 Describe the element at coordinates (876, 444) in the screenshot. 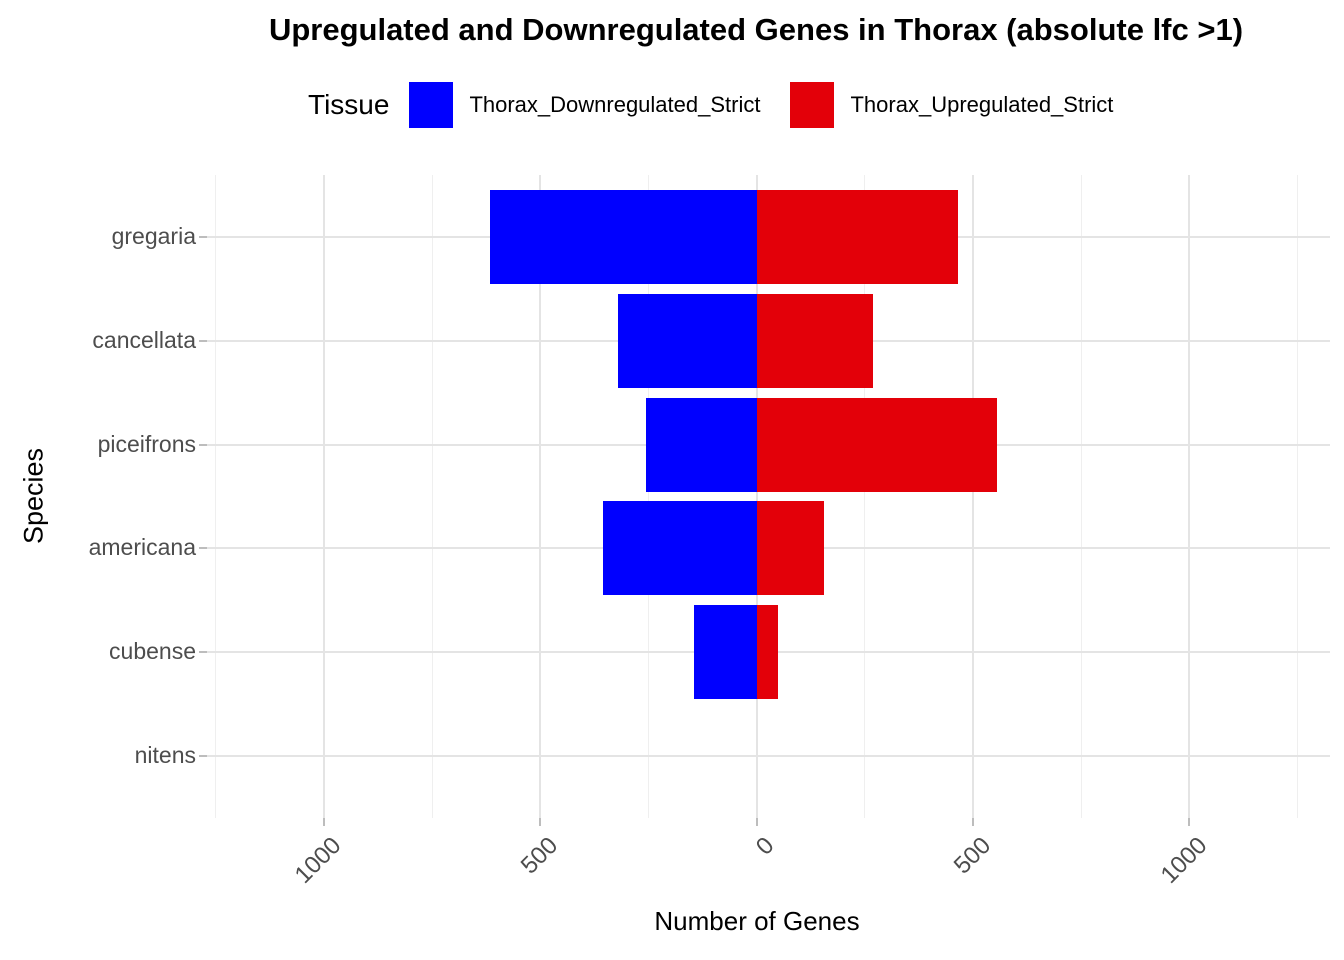

I see `bar-piceifrons-up` at that location.